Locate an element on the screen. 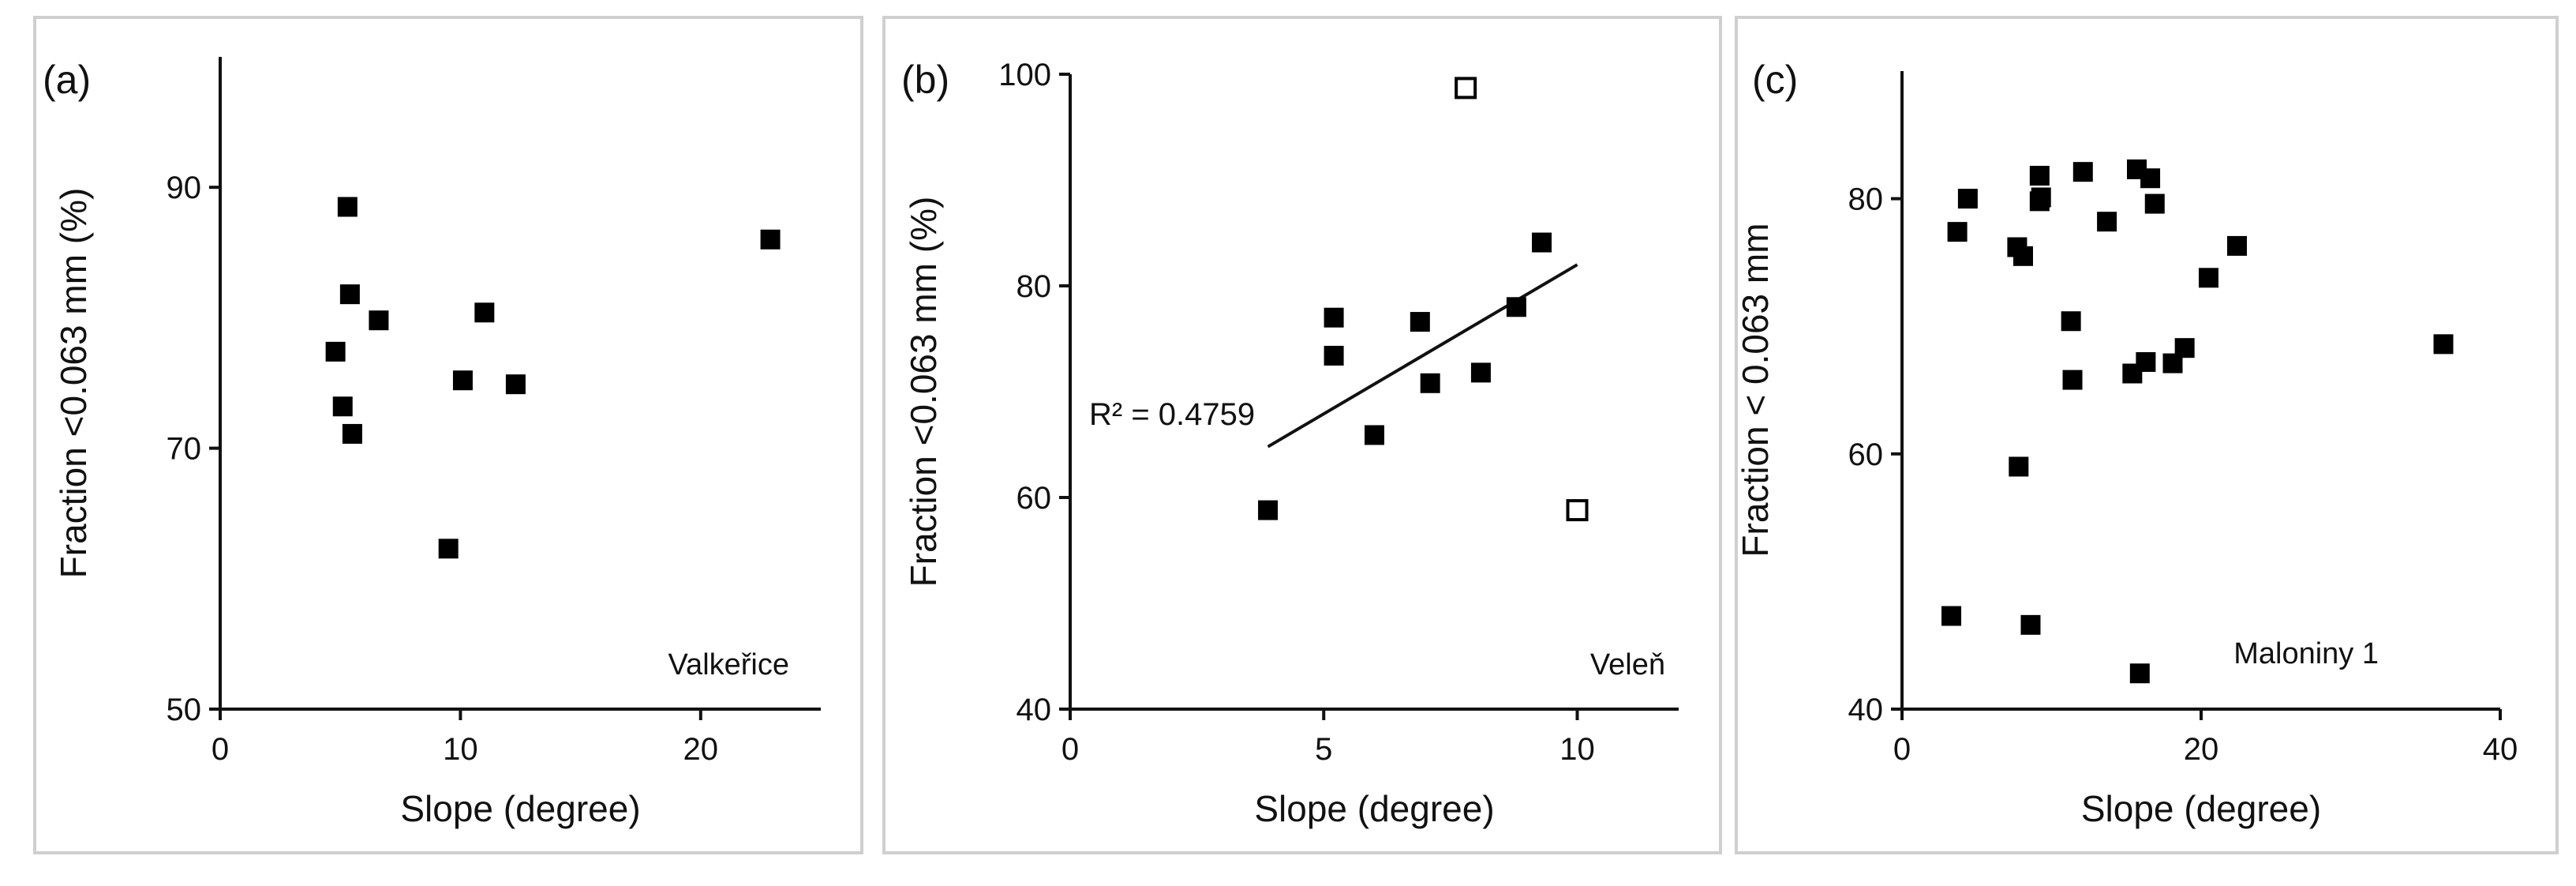 The height and width of the screenshot is (886, 2576). site-label: Veleň is located at coordinates (1627, 664).